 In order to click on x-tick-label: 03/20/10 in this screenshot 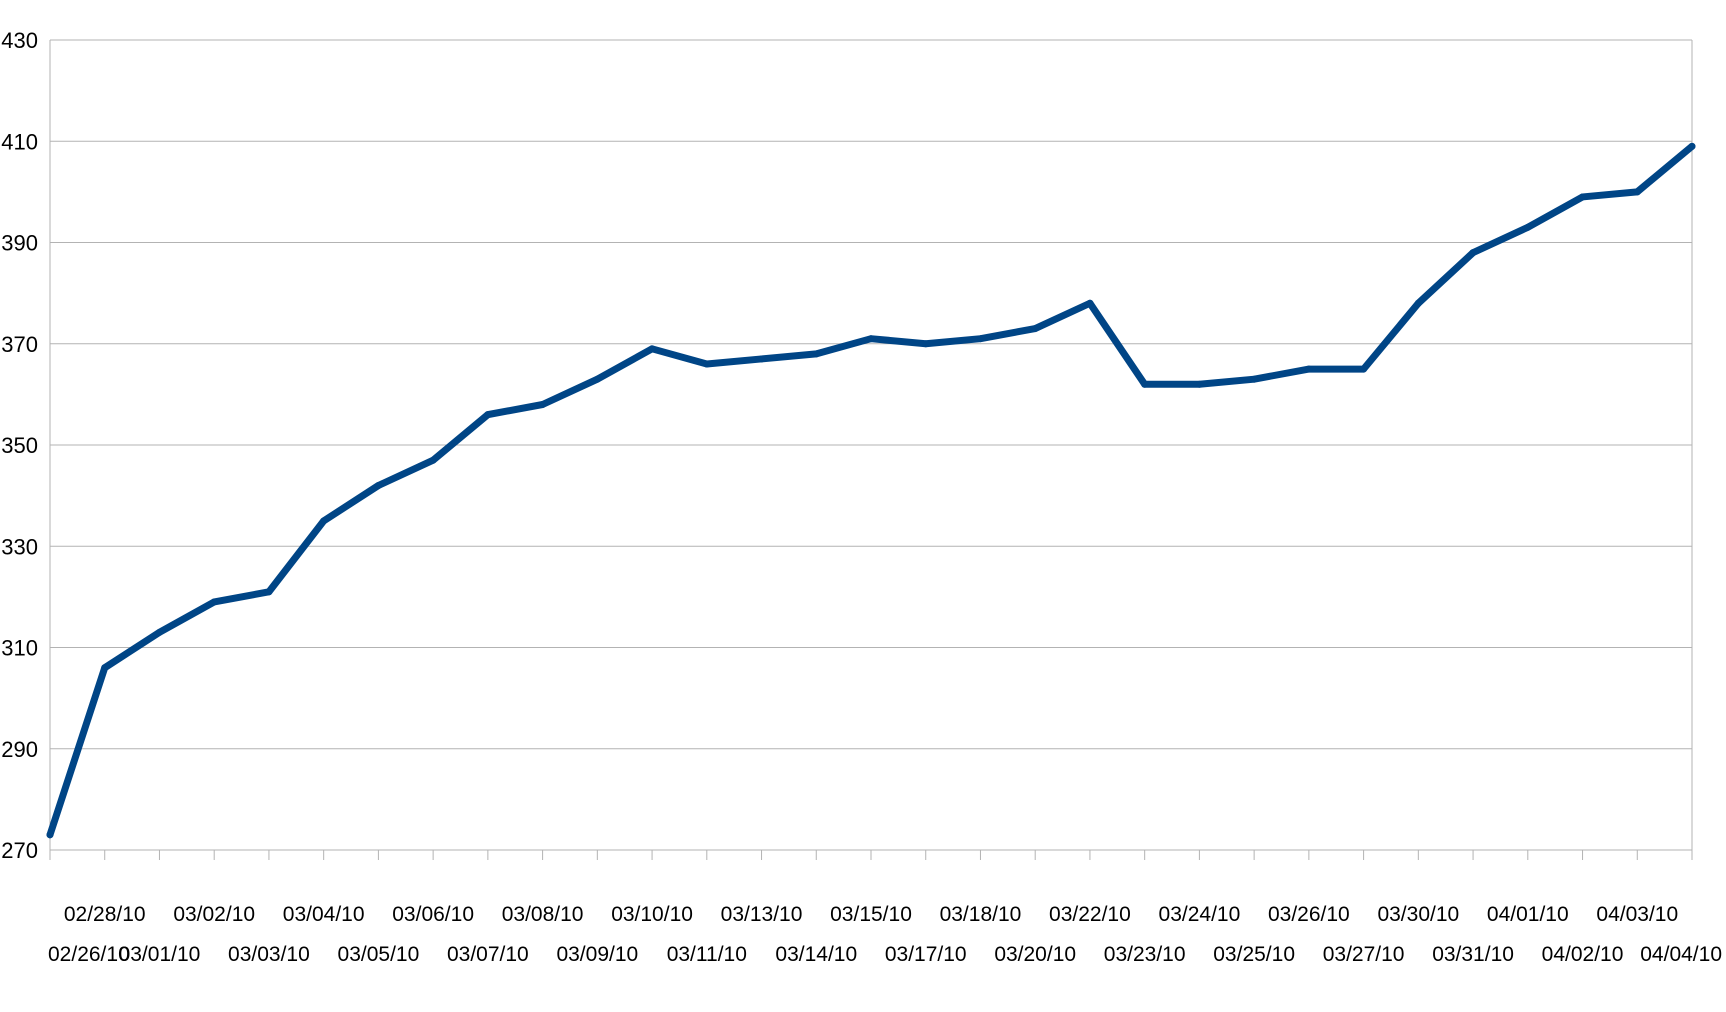, I will do `click(1035, 954)`.